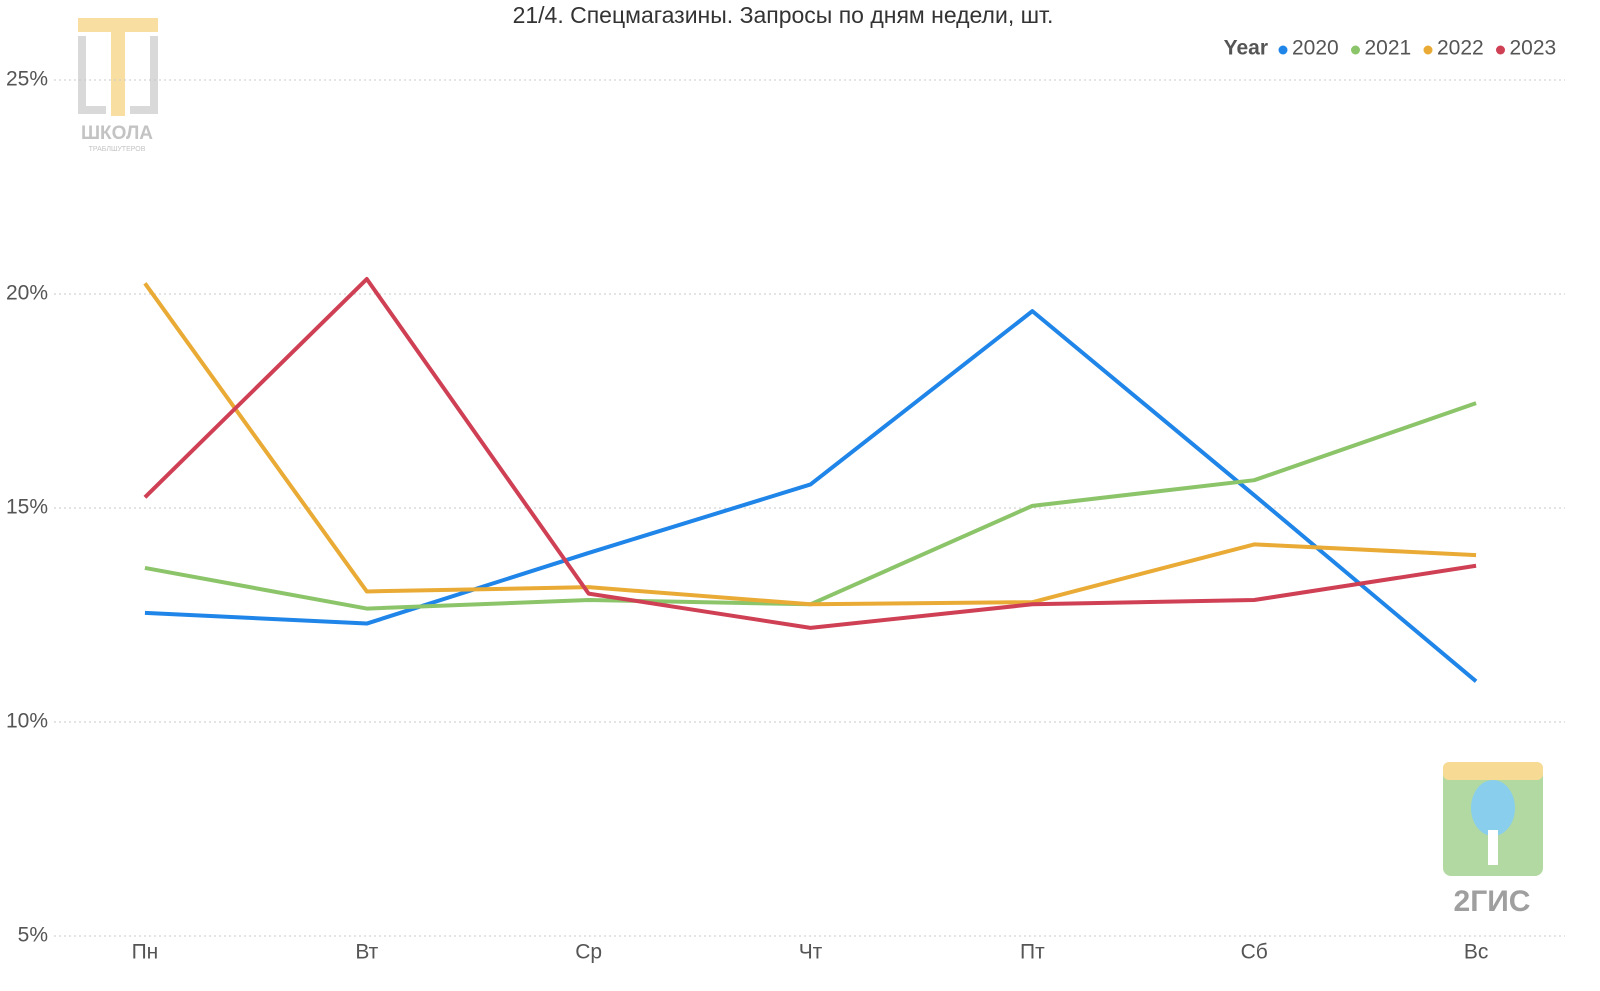 The width and height of the screenshot is (1600, 991). I want to click on x-tick-label: Сб, so click(1254, 952).